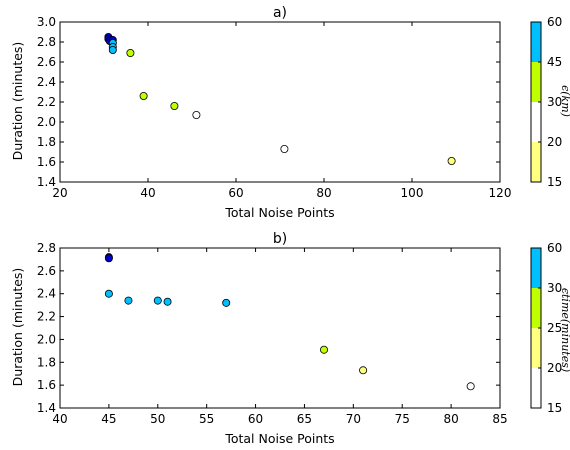 The width and height of the screenshot is (570, 450). What do you see at coordinates (304, 419) in the screenshot?
I see `x-tick-label: 65` at bounding box center [304, 419].